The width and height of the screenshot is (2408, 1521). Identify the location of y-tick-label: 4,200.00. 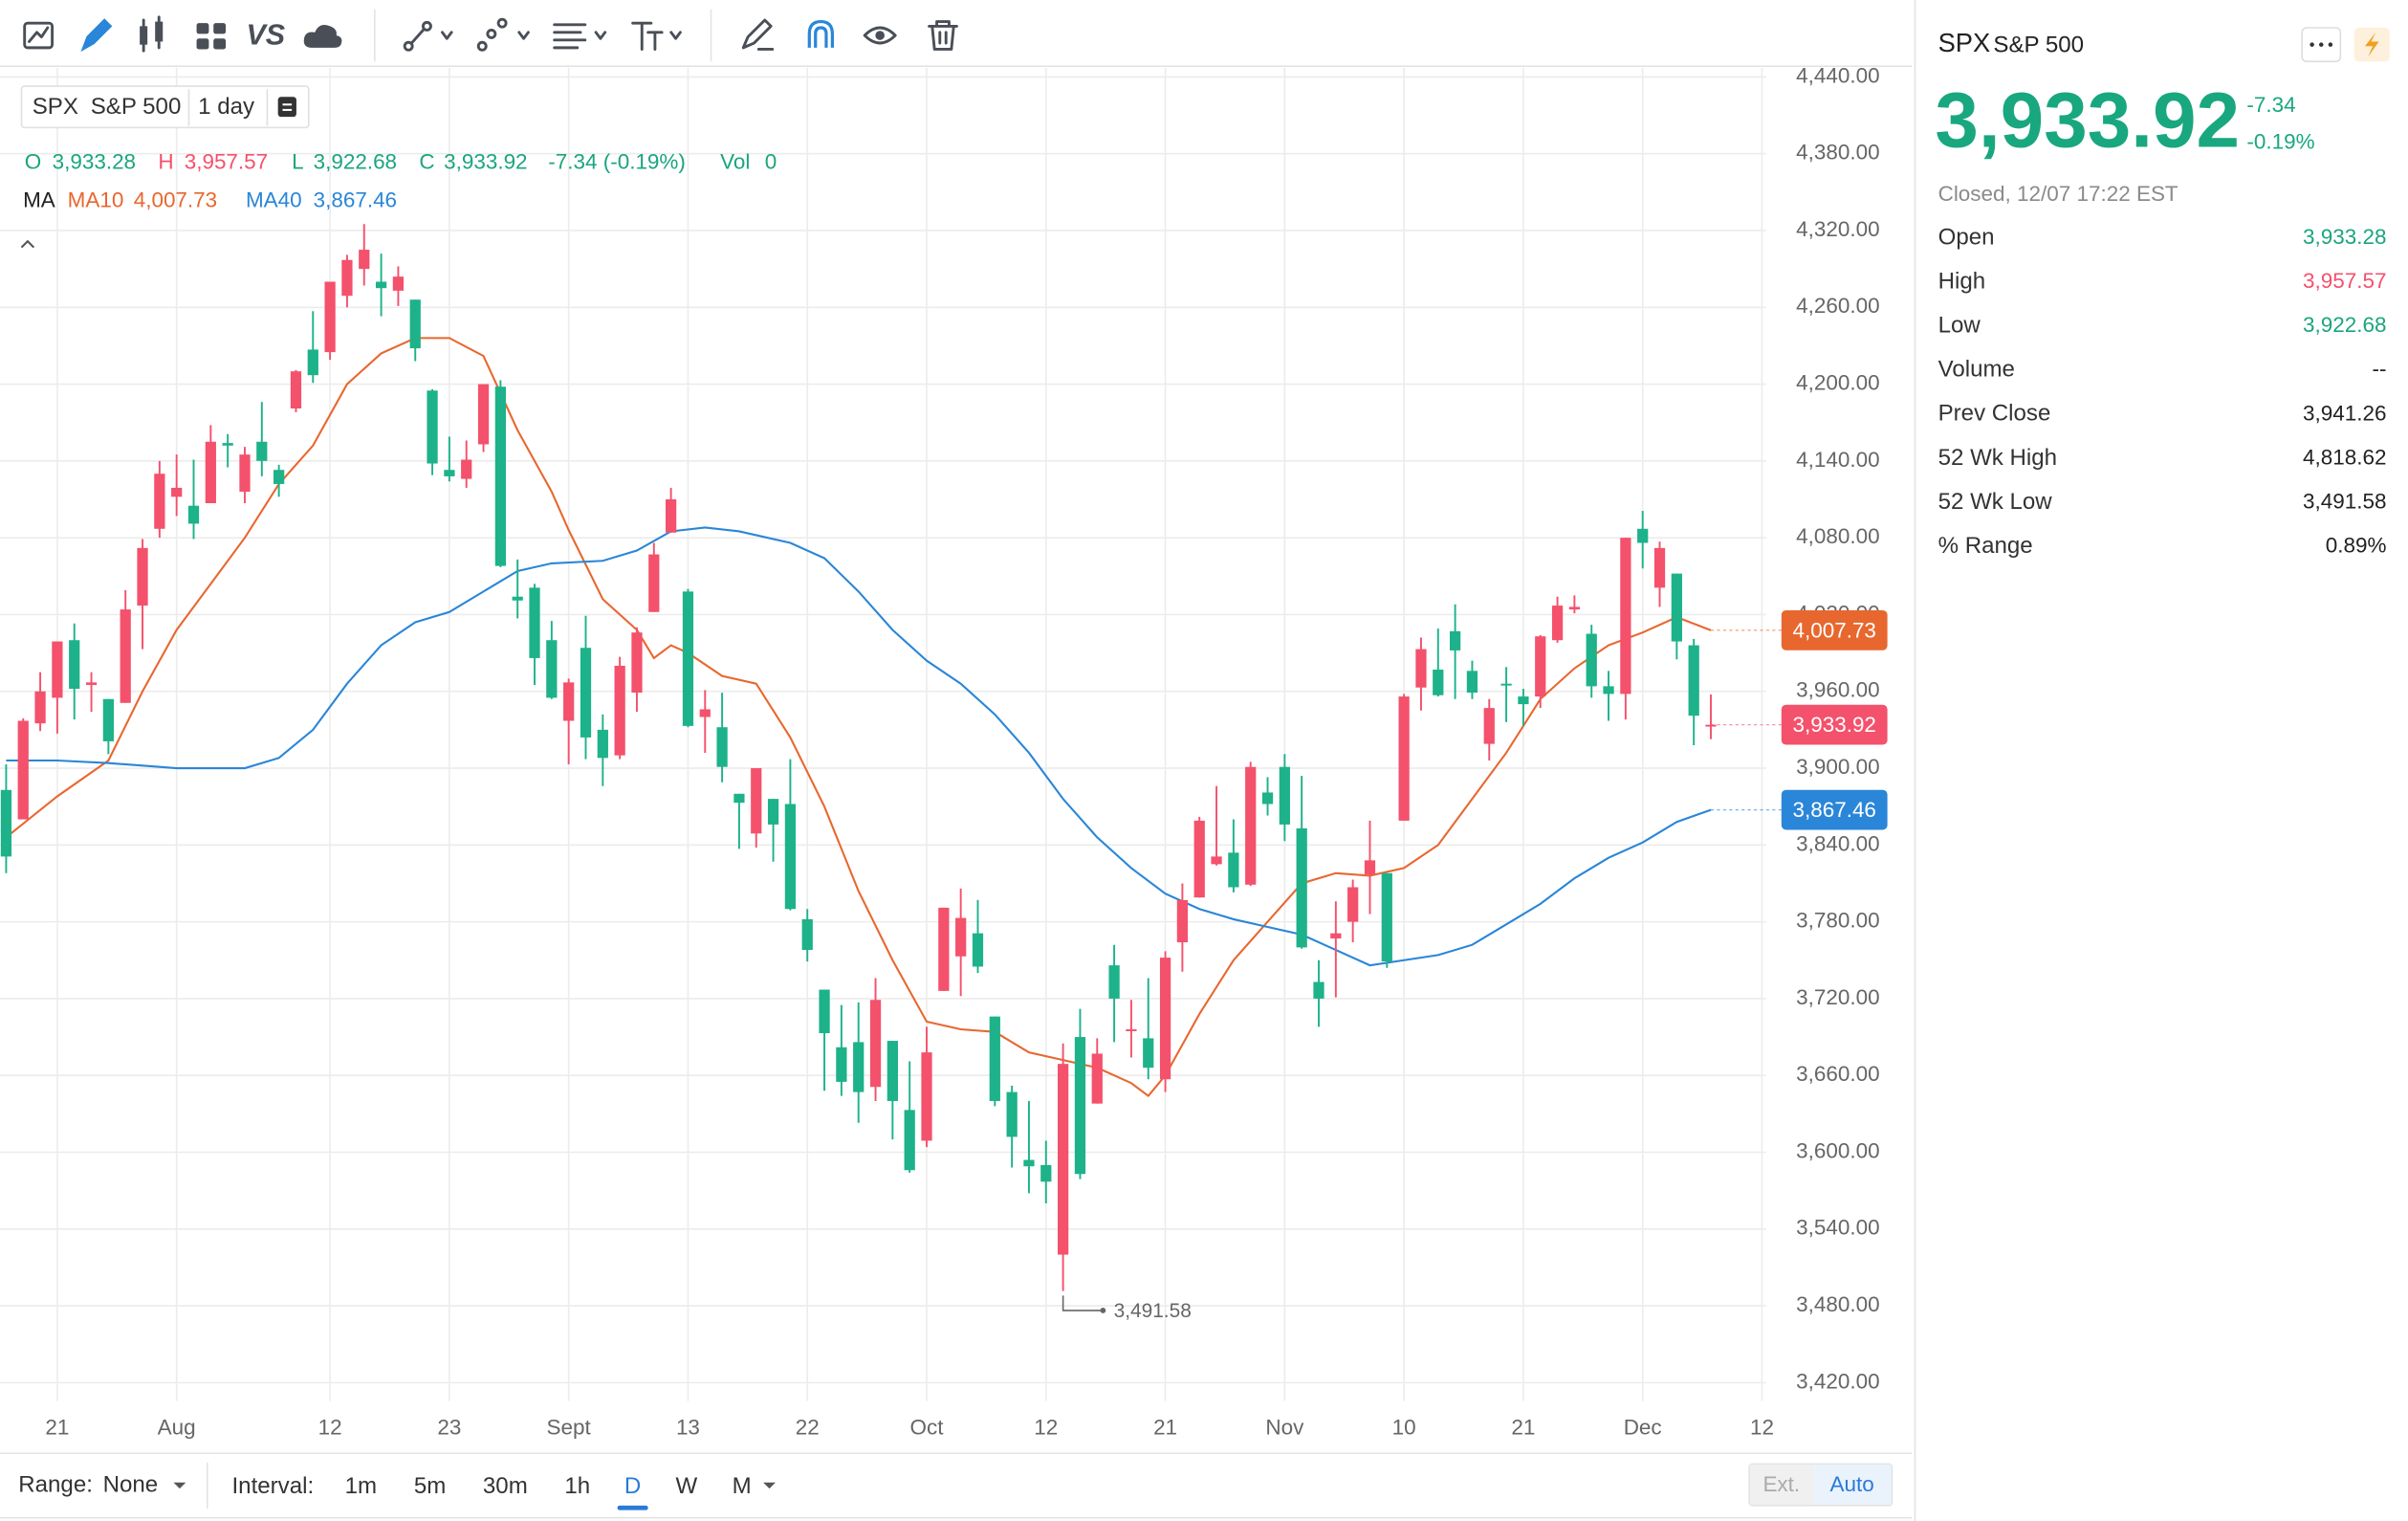
(1838, 383).